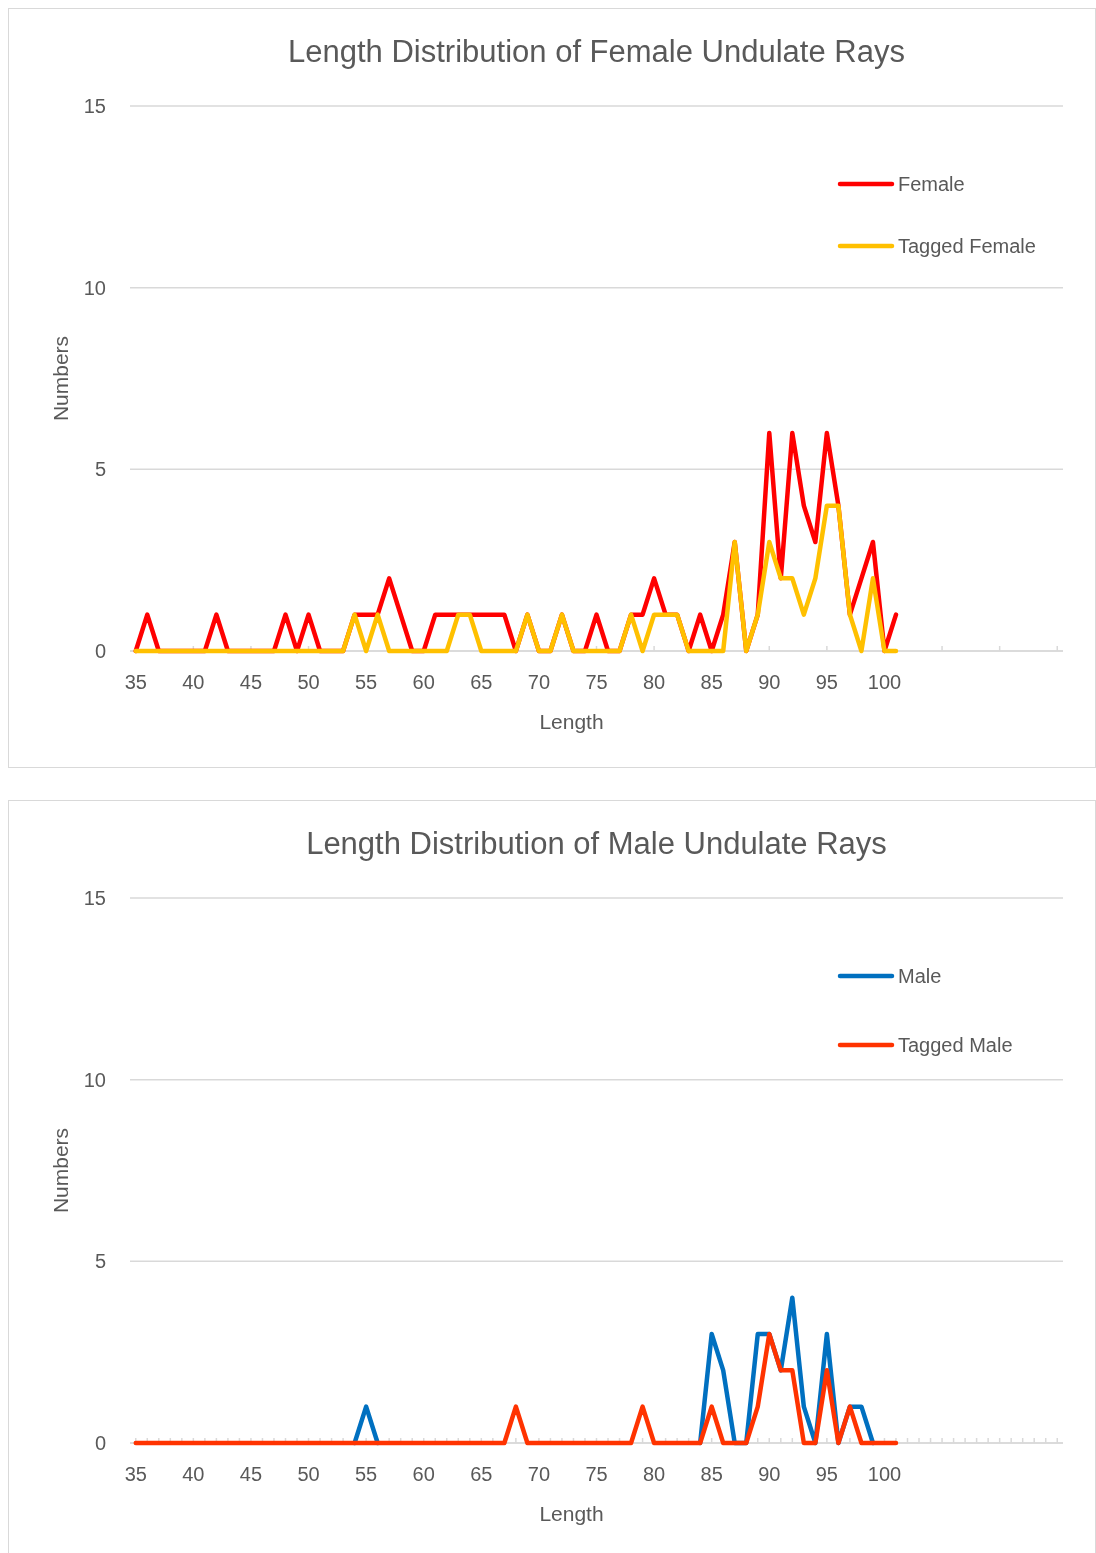 This screenshot has height=1553, width=1096. Describe the element at coordinates (920, 976) in the screenshot. I see `legend-label: Male` at that location.